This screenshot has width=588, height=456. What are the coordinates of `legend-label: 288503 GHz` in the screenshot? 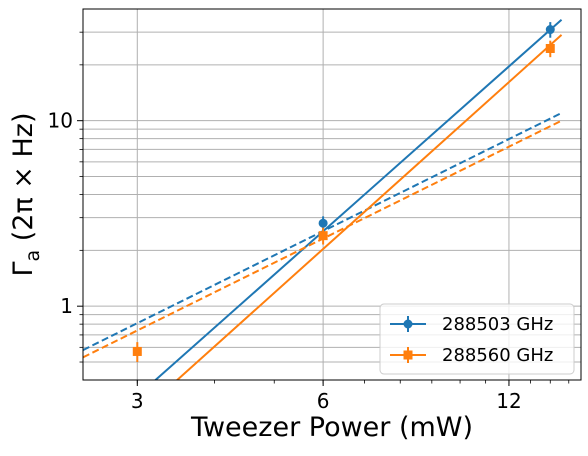 It's located at (497, 324).